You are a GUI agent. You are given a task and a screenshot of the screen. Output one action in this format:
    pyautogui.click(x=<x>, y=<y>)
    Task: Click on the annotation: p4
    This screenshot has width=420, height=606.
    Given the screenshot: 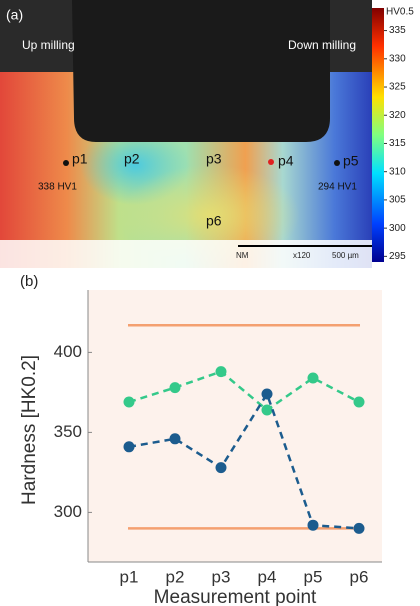 What is the action you would take?
    pyautogui.click(x=286, y=161)
    